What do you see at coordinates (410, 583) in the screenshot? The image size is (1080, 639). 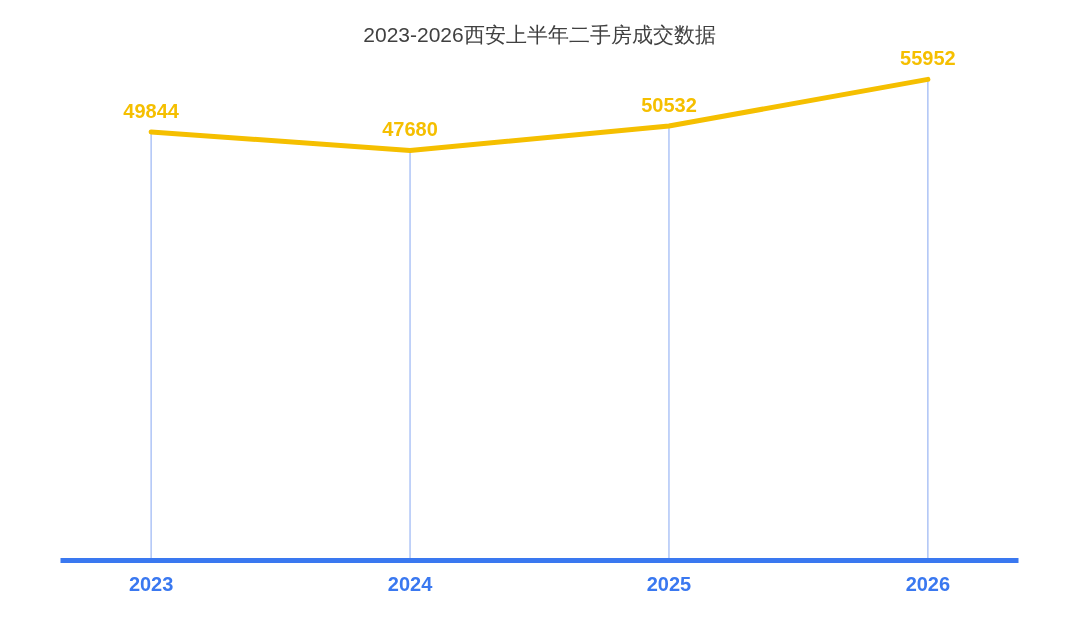 I see `x-tick-label: 2024` at bounding box center [410, 583].